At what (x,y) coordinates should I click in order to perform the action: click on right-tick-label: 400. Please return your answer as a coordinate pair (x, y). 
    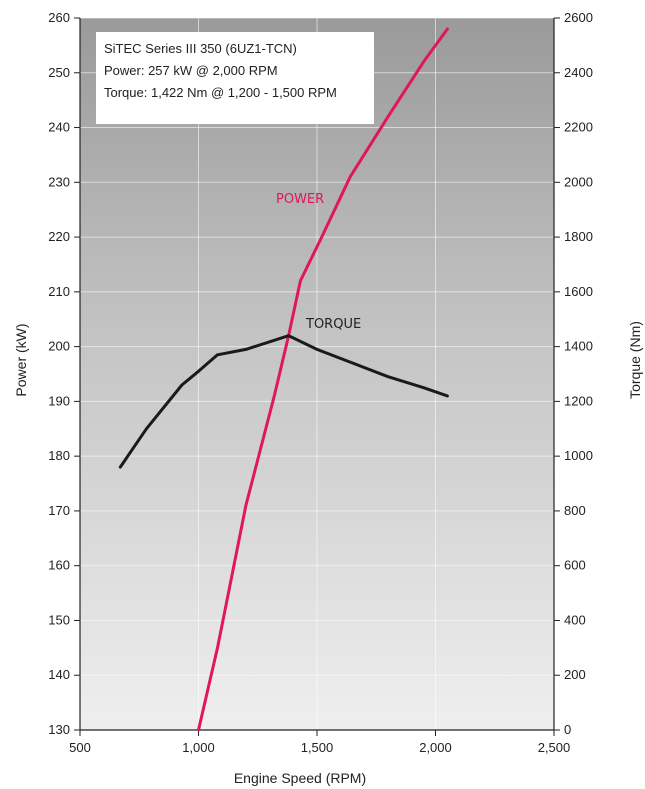
    Looking at the image, I should click on (575, 619).